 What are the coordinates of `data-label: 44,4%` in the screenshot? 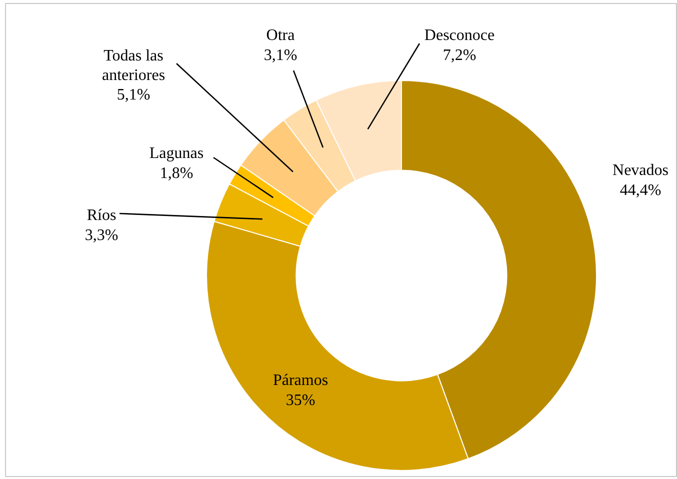 It's located at (641, 190).